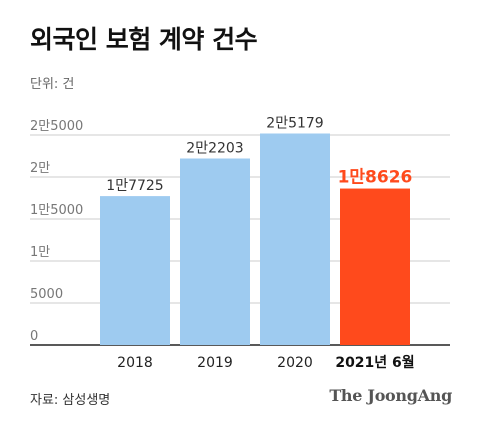 The image size is (480, 427). Describe the element at coordinates (295, 363) in the screenshot. I see `x-tick-label: 2020` at that location.